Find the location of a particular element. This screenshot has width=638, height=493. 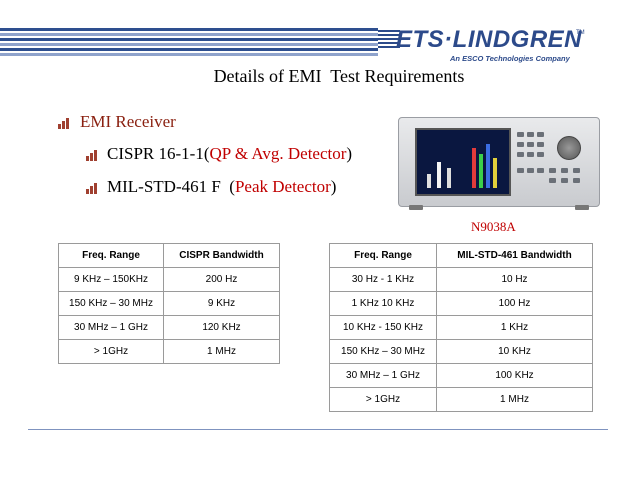

bullet-mil-std: MIL-STD-461 F (Peak Detector) is located at coordinates (221, 187).